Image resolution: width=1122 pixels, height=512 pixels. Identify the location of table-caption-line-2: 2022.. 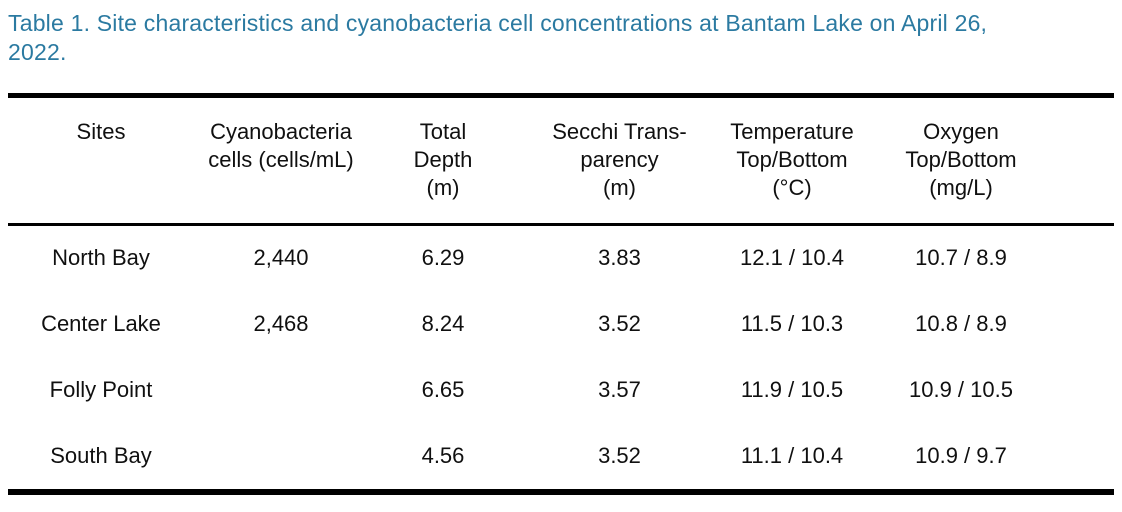
(37, 52).